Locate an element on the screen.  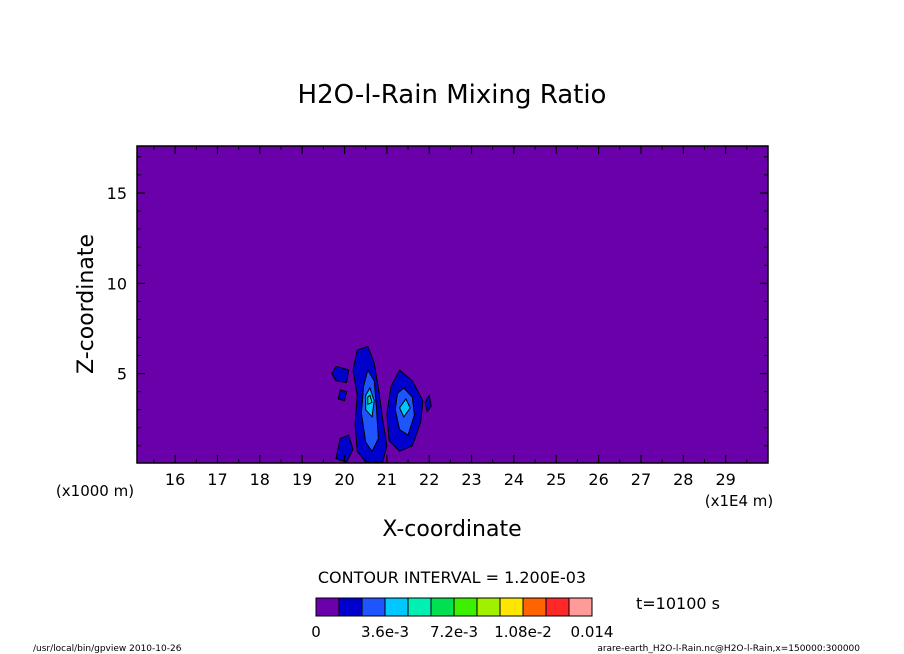
x-tick-label: 28 is located at coordinates (683, 479).